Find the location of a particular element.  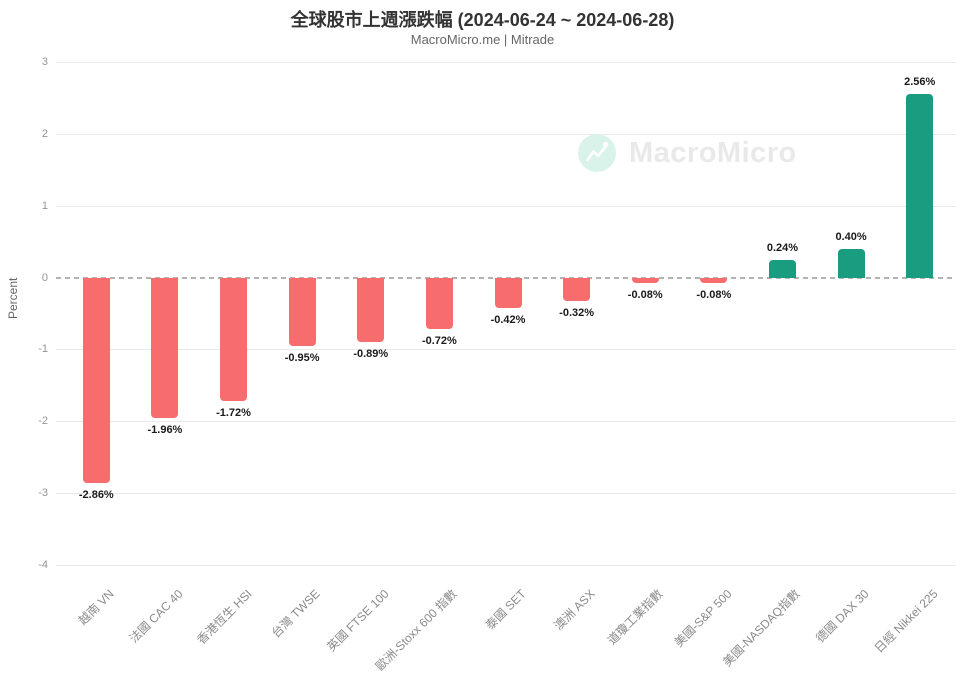

bar-value-label: -0.95% is located at coordinates (302, 357).